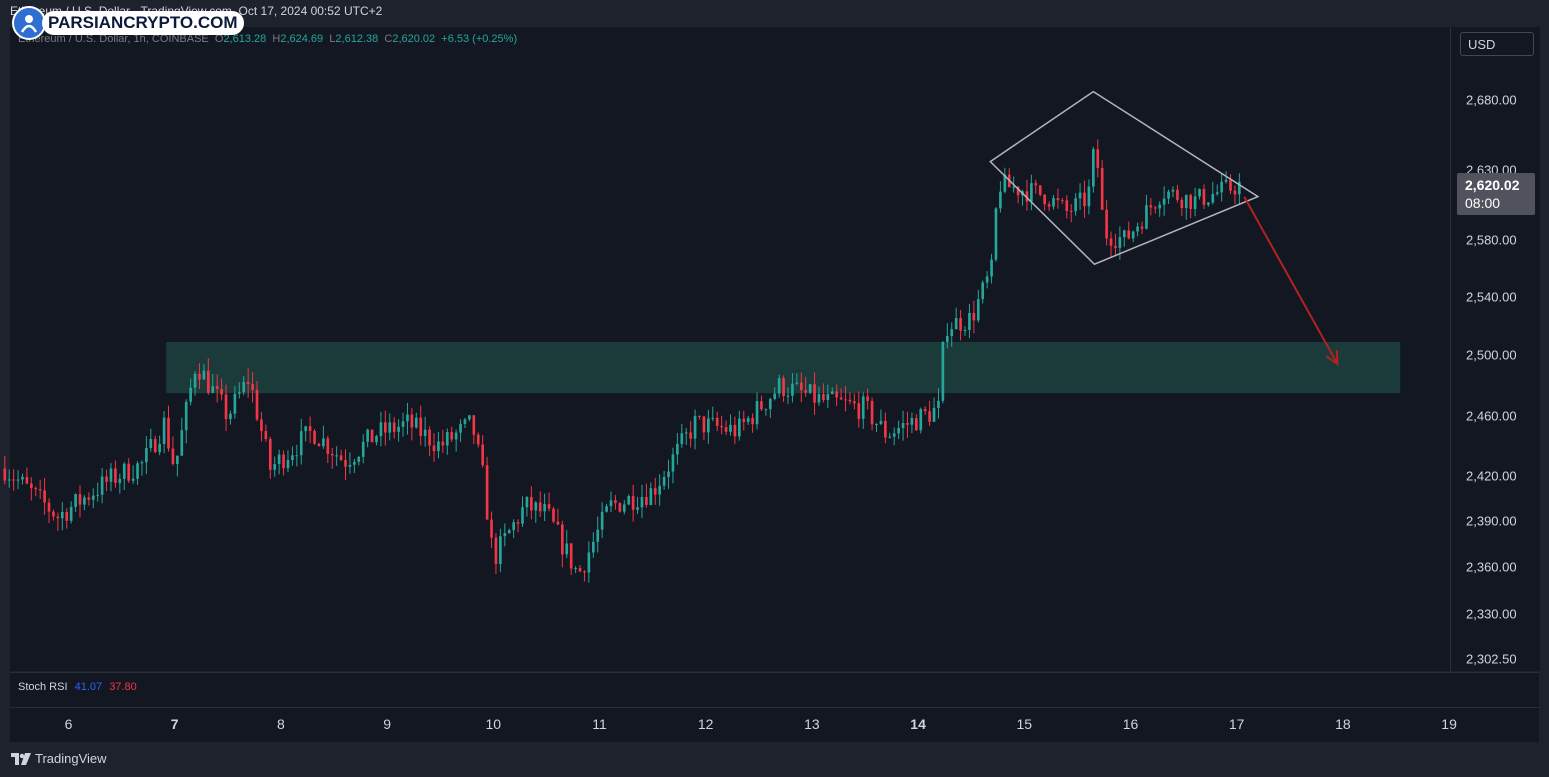  Describe the element at coordinates (1495, 349) in the screenshot. I see `price-axis` at that location.